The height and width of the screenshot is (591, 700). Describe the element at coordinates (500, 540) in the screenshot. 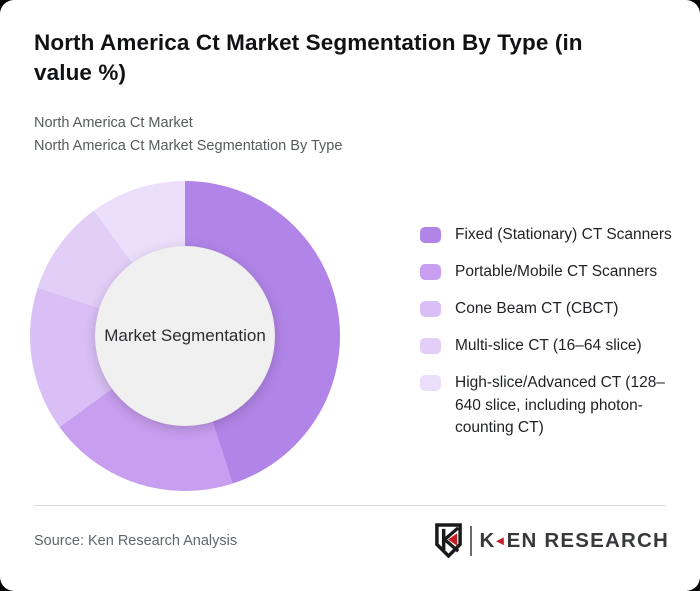

I see `logo-red-triangle-icon: ◄` at that location.